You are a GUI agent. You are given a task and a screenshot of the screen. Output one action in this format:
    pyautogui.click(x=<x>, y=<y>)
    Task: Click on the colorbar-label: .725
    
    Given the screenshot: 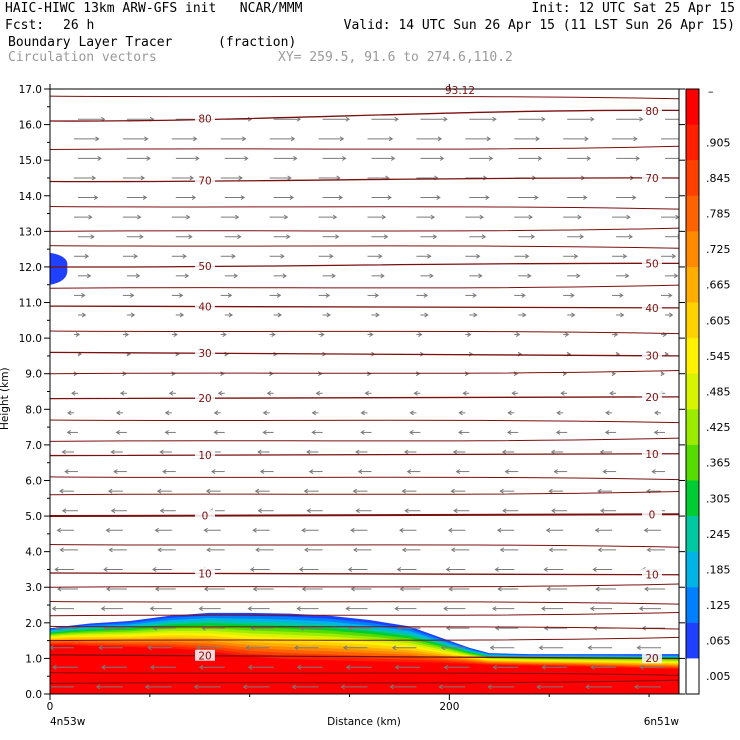 What is the action you would take?
    pyautogui.click(x=718, y=249)
    